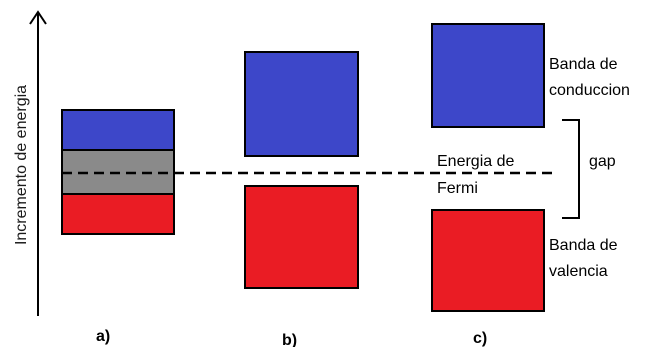 This screenshot has width=654, height=347. Describe the element at coordinates (480, 338) in the screenshot. I see `case-c-label: c)` at that location.